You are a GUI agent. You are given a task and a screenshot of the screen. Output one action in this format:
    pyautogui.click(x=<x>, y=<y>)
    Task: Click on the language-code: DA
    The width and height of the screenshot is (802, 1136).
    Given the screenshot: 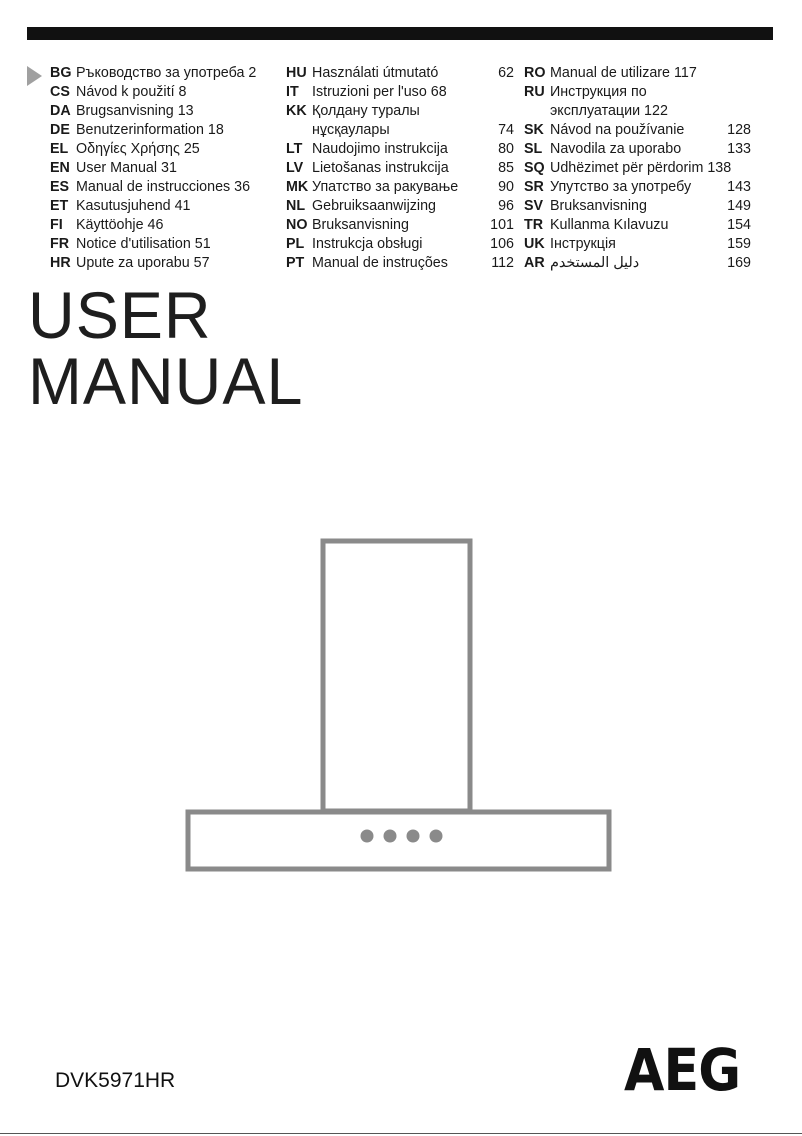 What is the action you would take?
    pyautogui.click(x=60, y=111)
    